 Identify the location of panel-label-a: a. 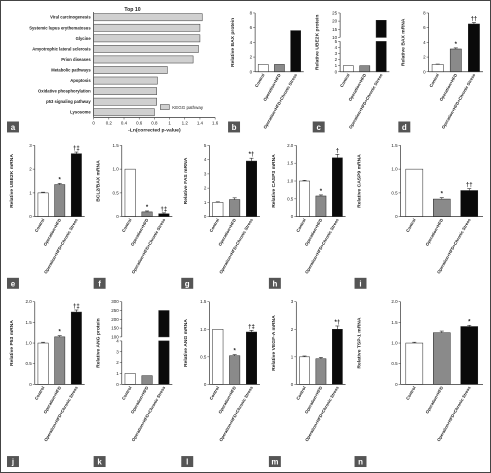
(13, 127).